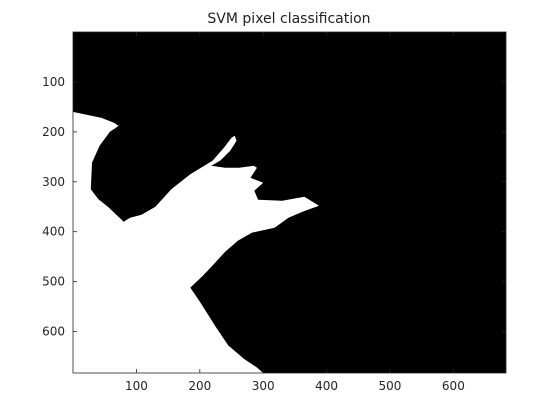 The image size is (560, 420). What do you see at coordinates (199, 386) in the screenshot?
I see `x-tick-label: 200` at bounding box center [199, 386].